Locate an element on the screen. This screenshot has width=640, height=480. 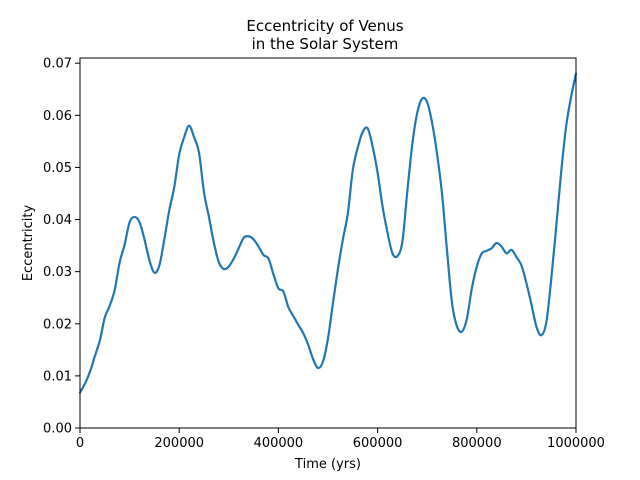
x-axis-ticks: 0 200000 400000 600000 800000 1000000 is located at coordinates (340, 439).